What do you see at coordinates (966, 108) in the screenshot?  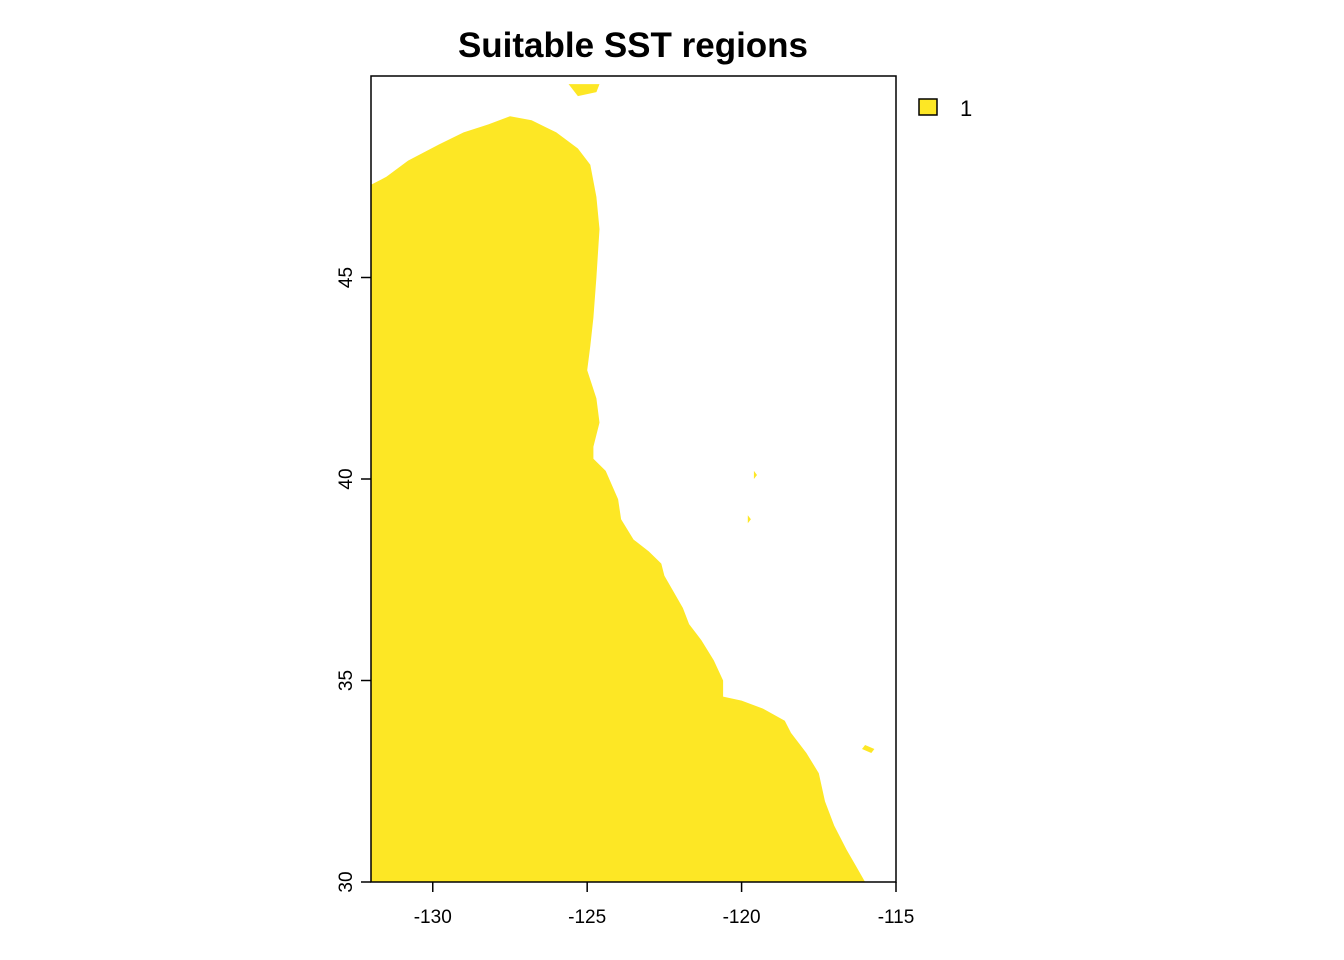 I see `legend-label: 1` at bounding box center [966, 108].